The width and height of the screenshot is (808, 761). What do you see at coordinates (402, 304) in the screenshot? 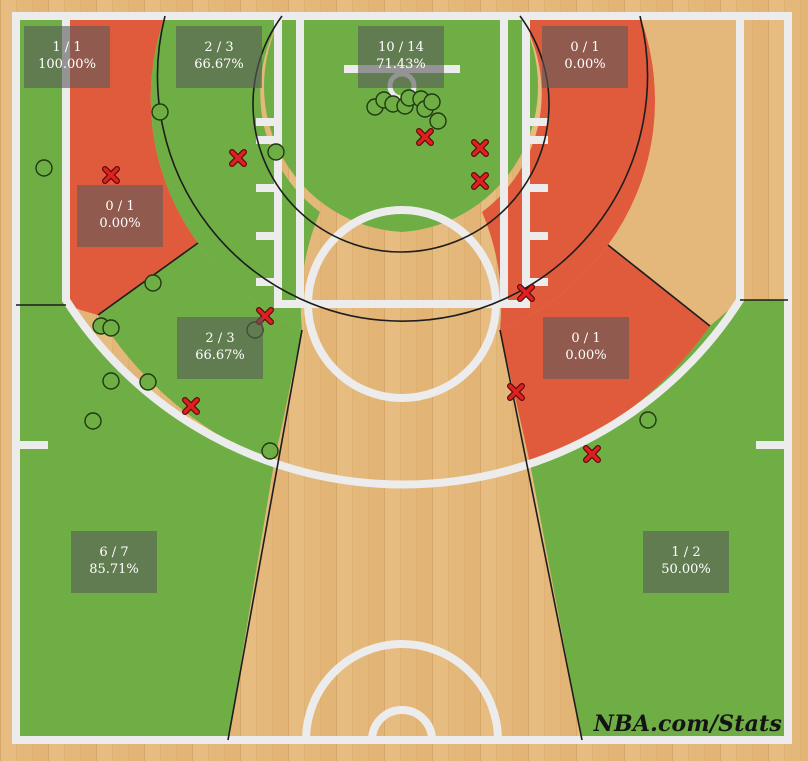
I see `free-throw-circle` at bounding box center [402, 304].